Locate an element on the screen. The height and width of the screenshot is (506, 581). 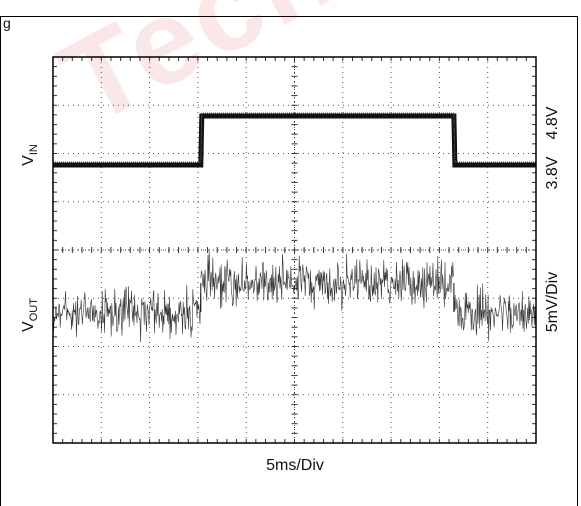
vin-trace is located at coordinates (294, 140).